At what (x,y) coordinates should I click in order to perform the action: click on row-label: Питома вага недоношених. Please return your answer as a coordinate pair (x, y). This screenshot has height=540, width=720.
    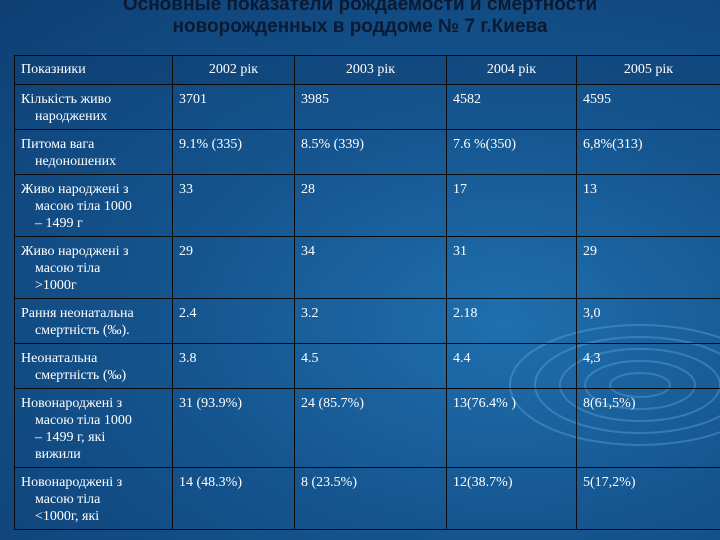
    Looking at the image, I should click on (93, 152).